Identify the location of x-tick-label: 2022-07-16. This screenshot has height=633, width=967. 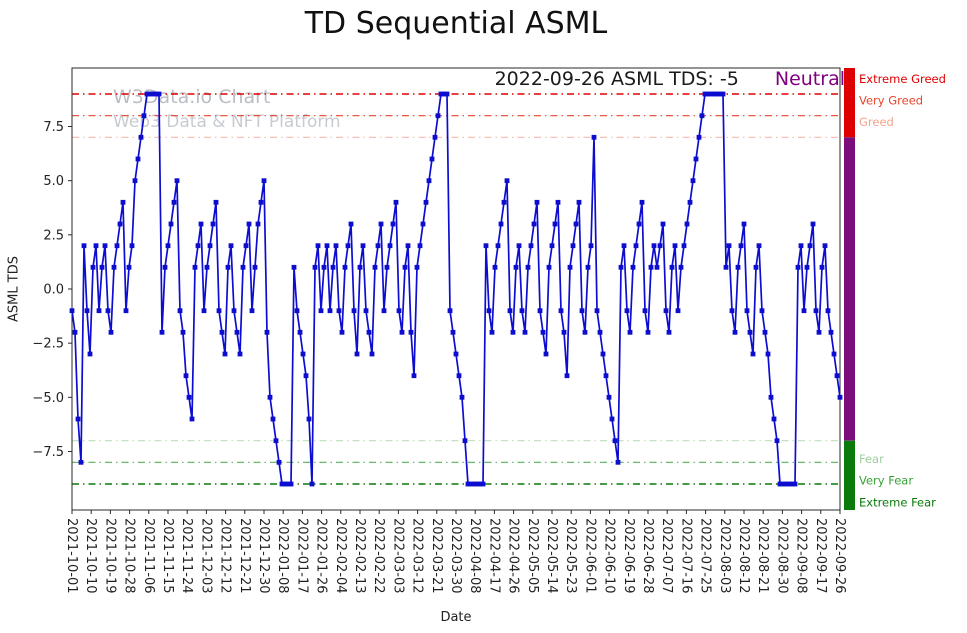
(685, 556).